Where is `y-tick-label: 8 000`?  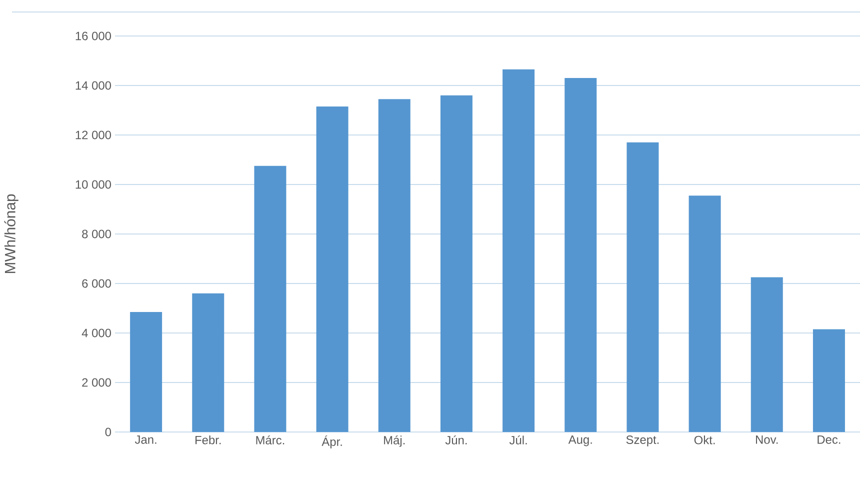 y-tick-label: 8 000 is located at coordinates (97, 234).